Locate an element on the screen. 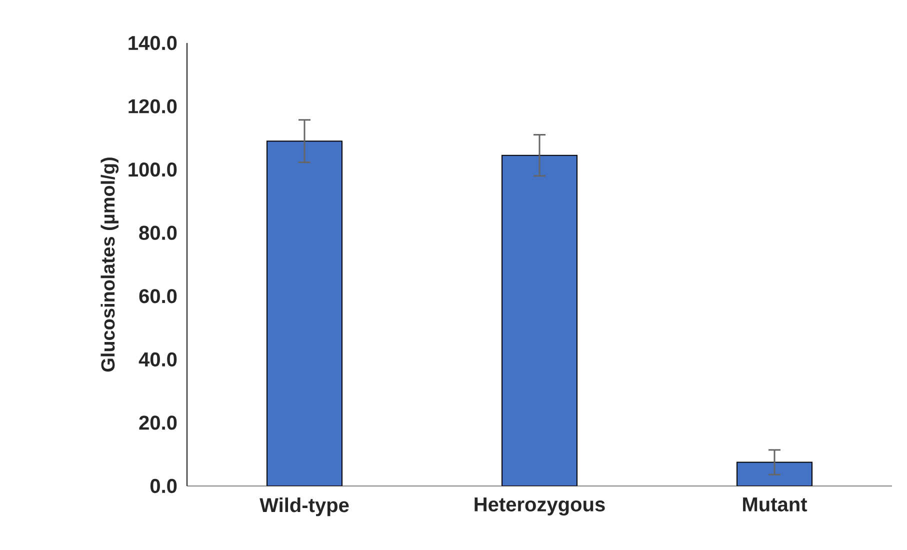 This screenshot has width=907, height=550. y-tick-label: 40.0 is located at coordinates (157, 359).